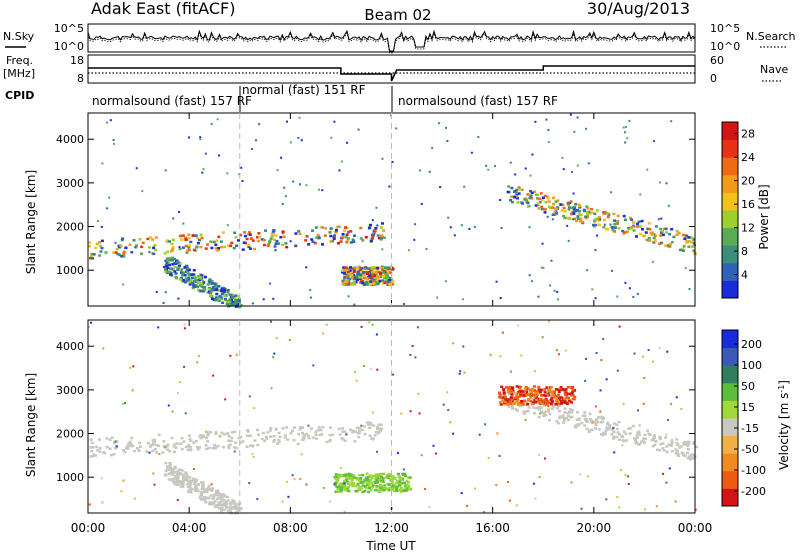 The image size is (800, 554). What do you see at coordinates (744, 251) in the screenshot?
I see `colorbar-tick-label: 8` at bounding box center [744, 251].